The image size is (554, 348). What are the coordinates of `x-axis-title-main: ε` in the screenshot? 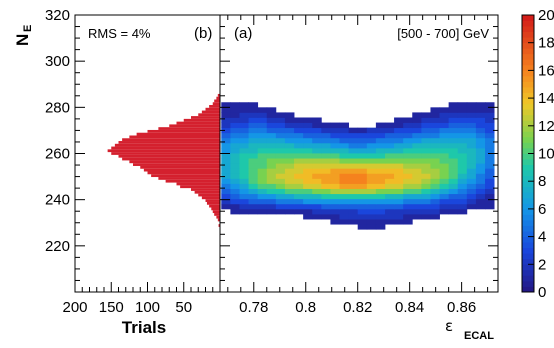 It's located at (449, 326).